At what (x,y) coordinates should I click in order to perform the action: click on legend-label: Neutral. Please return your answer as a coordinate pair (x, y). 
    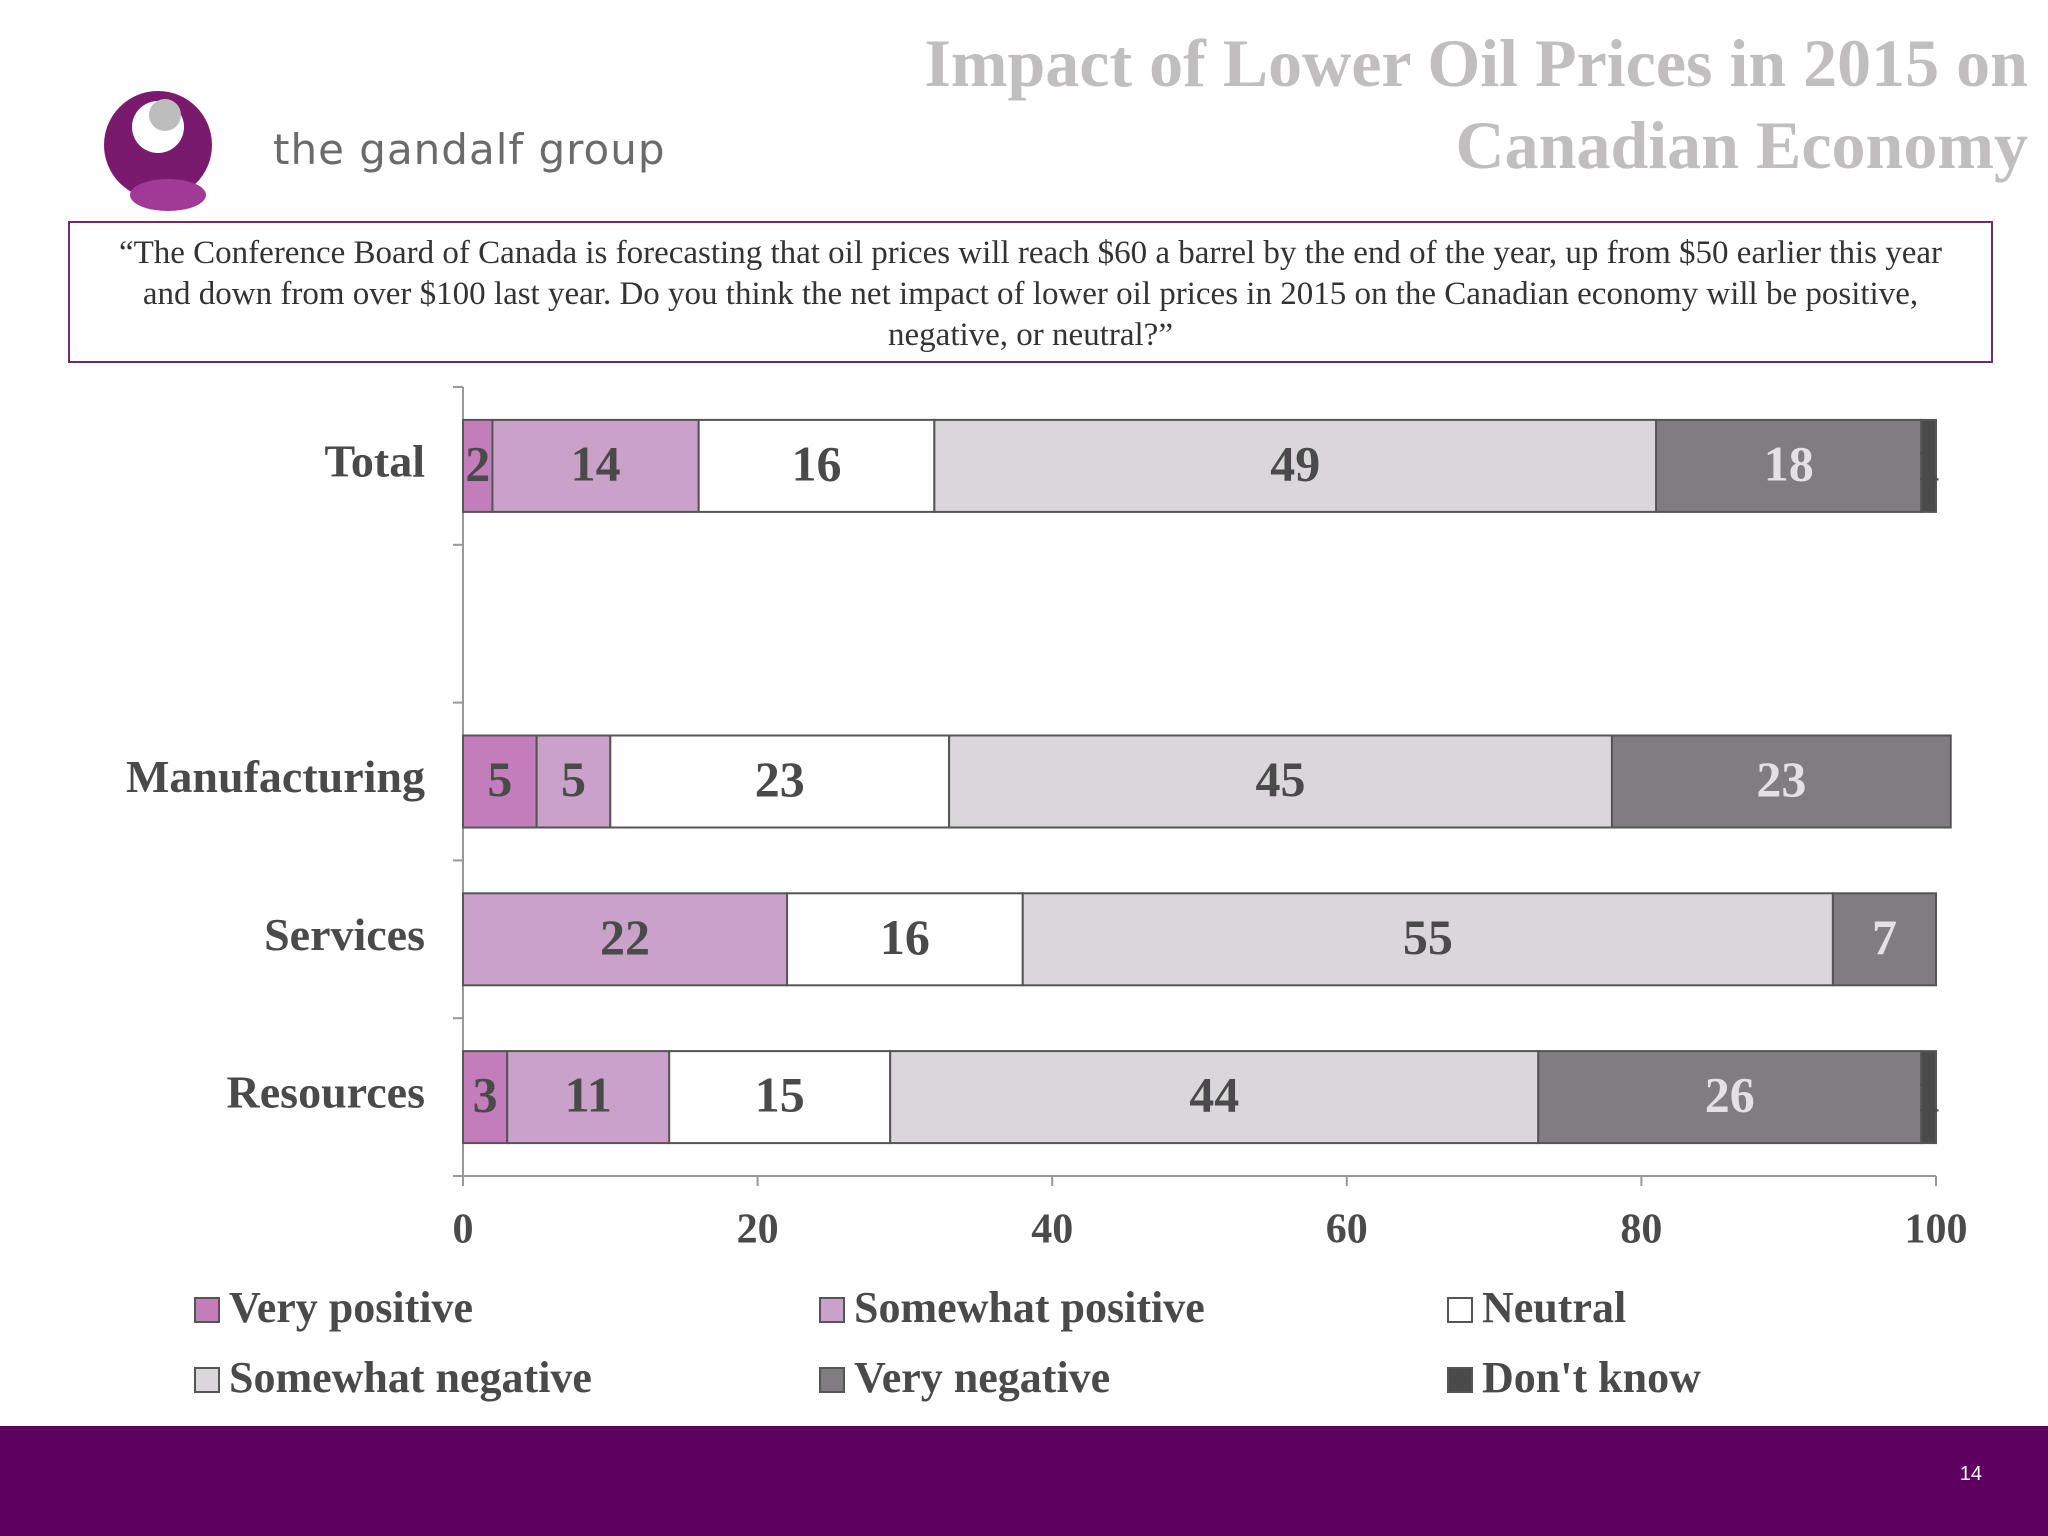
    Looking at the image, I should click on (1554, 1307).